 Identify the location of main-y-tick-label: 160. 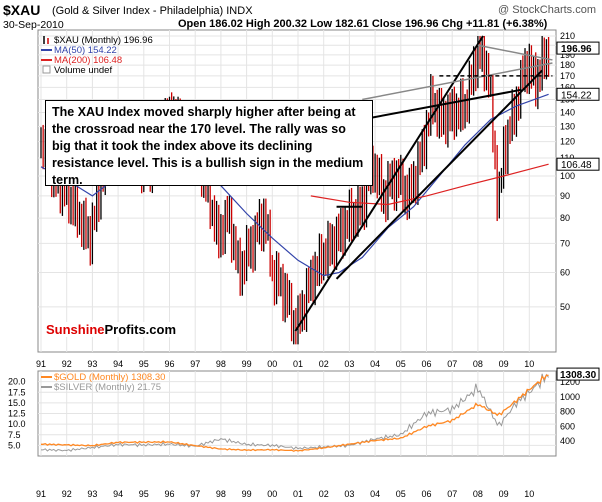
(567, 87).